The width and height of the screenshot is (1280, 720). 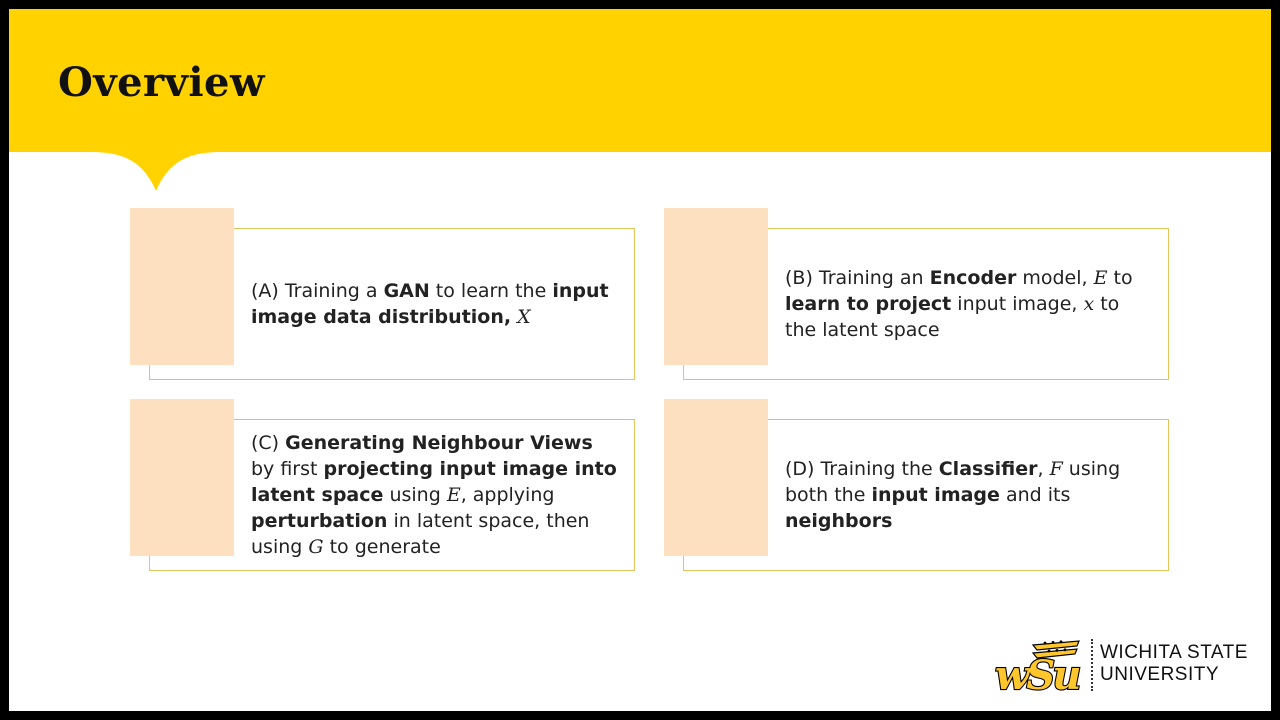 I want to click on text-run: using both the, so click(x=953, y=482).